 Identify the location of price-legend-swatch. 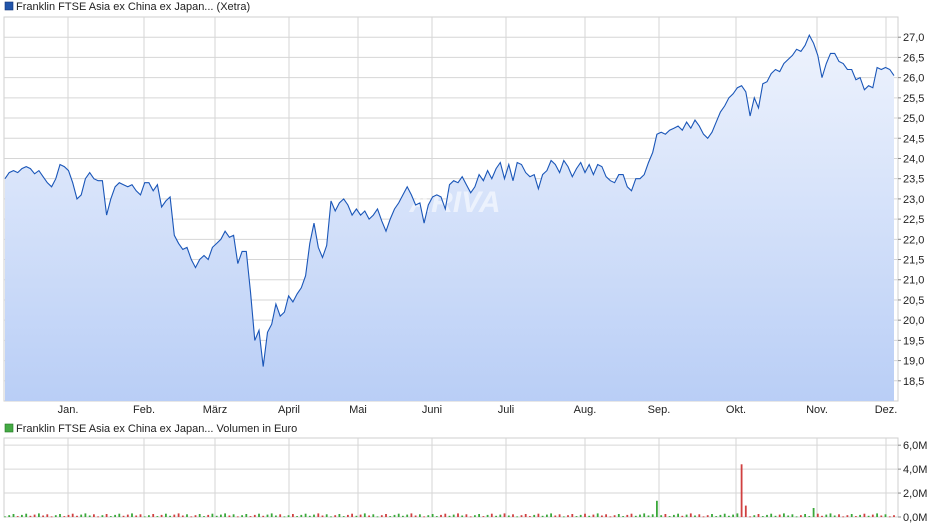
(9, 6).